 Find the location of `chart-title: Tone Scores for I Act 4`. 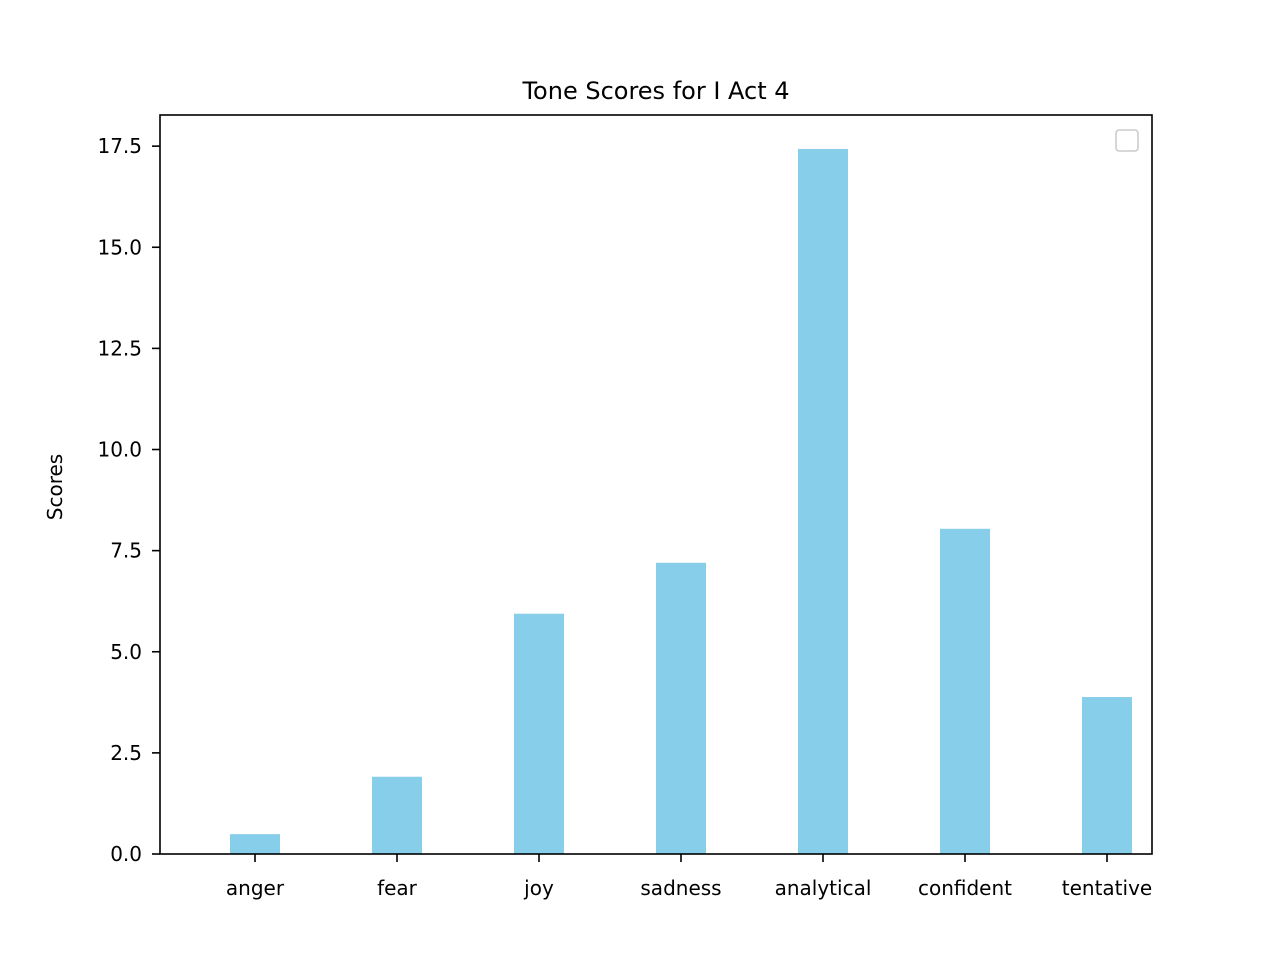

chart-title: Tone Scores for I Act 4 is located at coordinates (655, 91).